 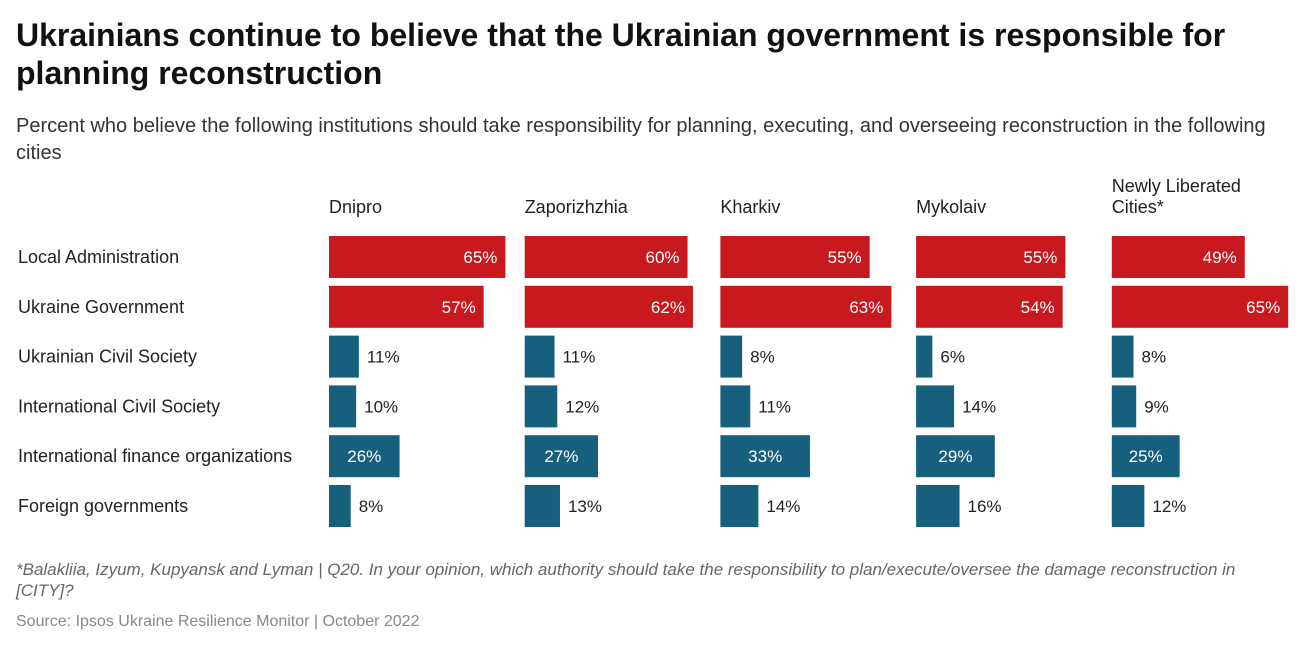 I want to click on row-label: Foreign governments, so click(x=103, y=506).